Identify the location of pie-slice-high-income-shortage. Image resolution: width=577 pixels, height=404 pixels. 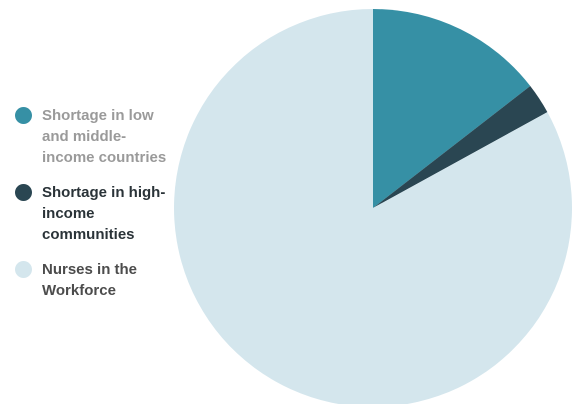
(460, 147).